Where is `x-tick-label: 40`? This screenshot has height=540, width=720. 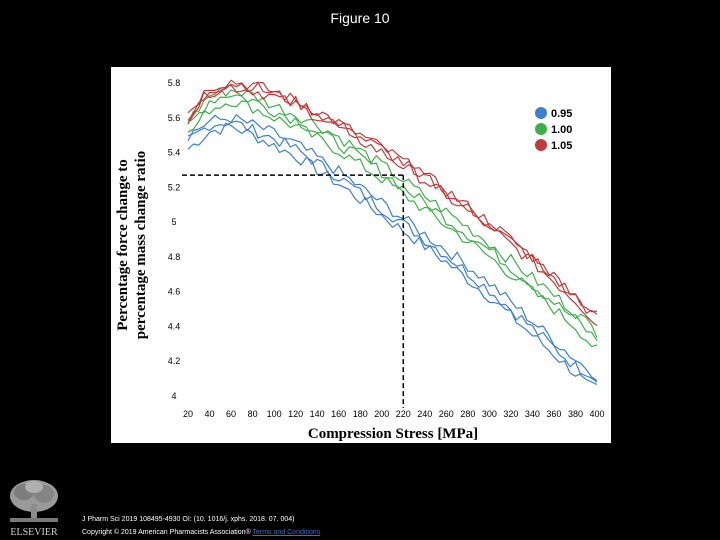 x-tick-label: 40 is located at coordinates (210, 414).